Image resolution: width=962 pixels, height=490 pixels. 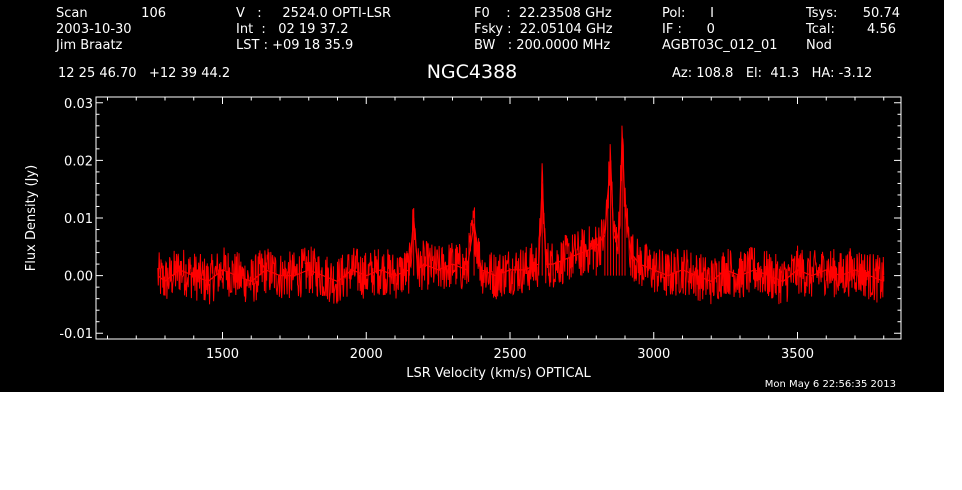 I want to click on plot-timestamp: Mon May 6 22:56:35 2013, so click(x=830, y=384).